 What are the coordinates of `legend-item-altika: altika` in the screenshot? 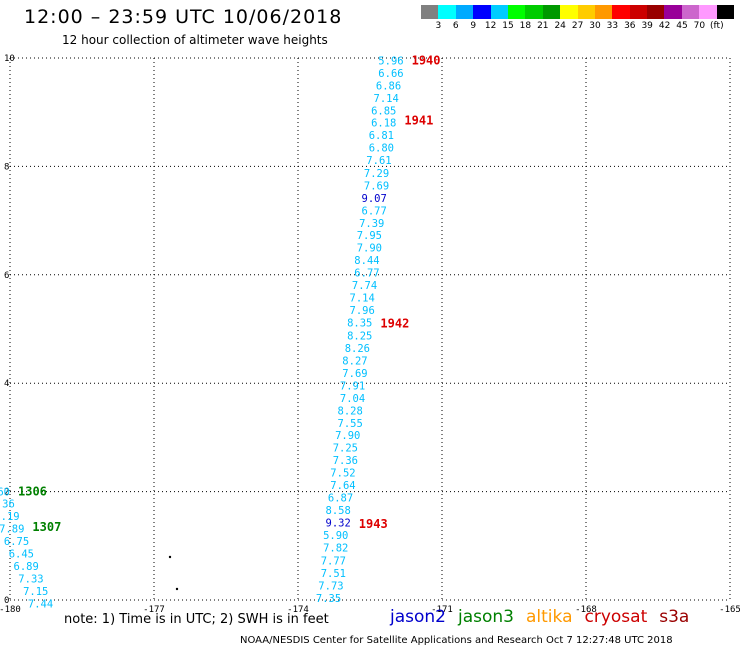 It's located at (549, 617).